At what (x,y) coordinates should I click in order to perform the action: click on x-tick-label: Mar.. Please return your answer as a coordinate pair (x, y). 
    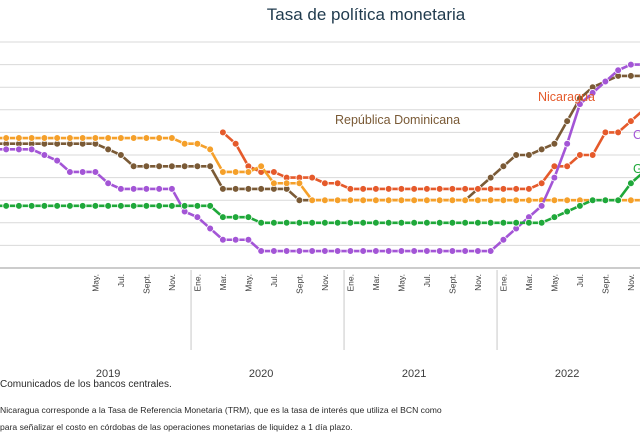
    Looking at the image, I should click on (529, 282).